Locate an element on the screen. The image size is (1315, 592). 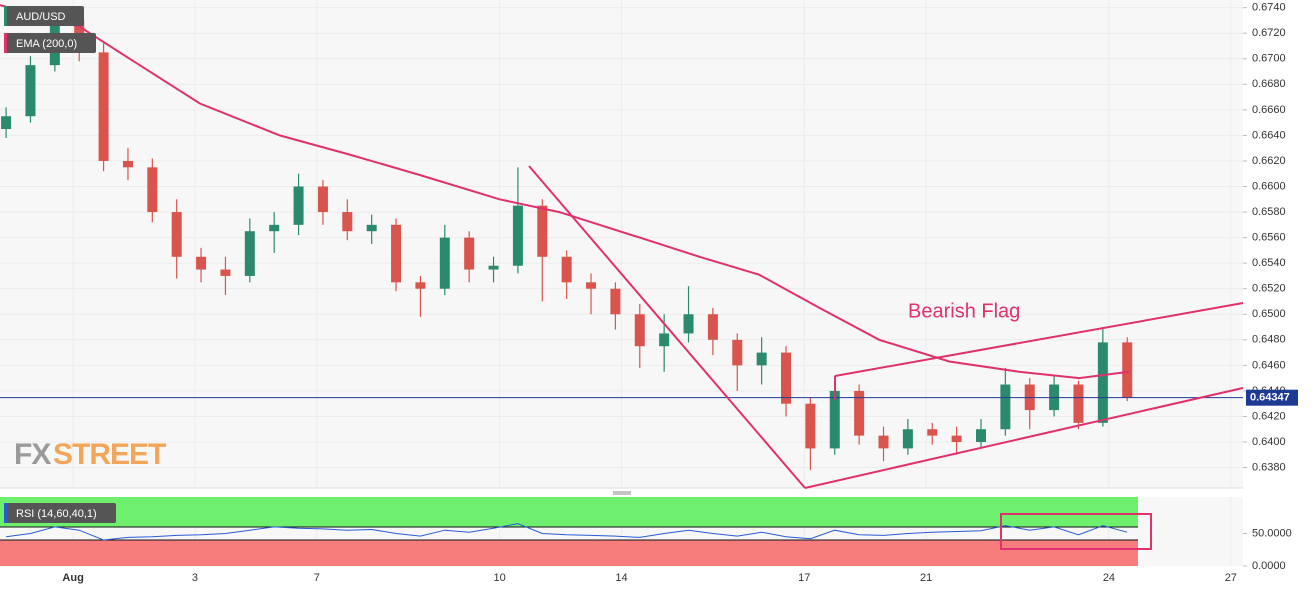
legend-label: RSI (14,60,40,1) is located at coordinates (56, 514).